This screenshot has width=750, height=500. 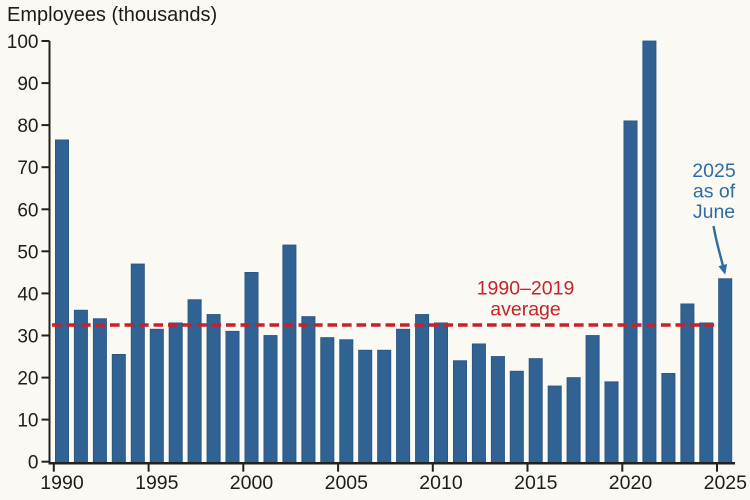 I want to click on bar-1999, so click(x=232, y=397).